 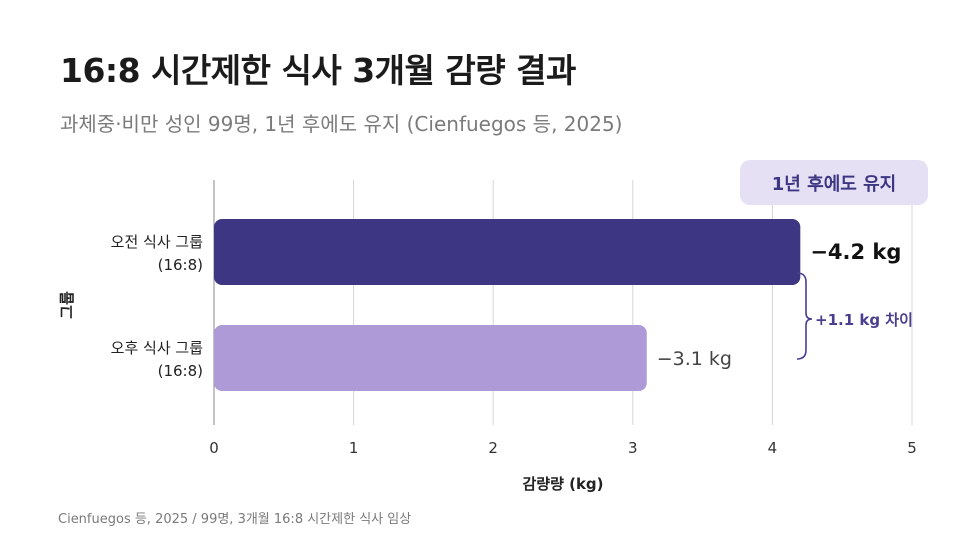 What do you see at coordinates (493, 448) in the screenshot?
I see `x-tick-label: 2` at bounding box center [493, 448].